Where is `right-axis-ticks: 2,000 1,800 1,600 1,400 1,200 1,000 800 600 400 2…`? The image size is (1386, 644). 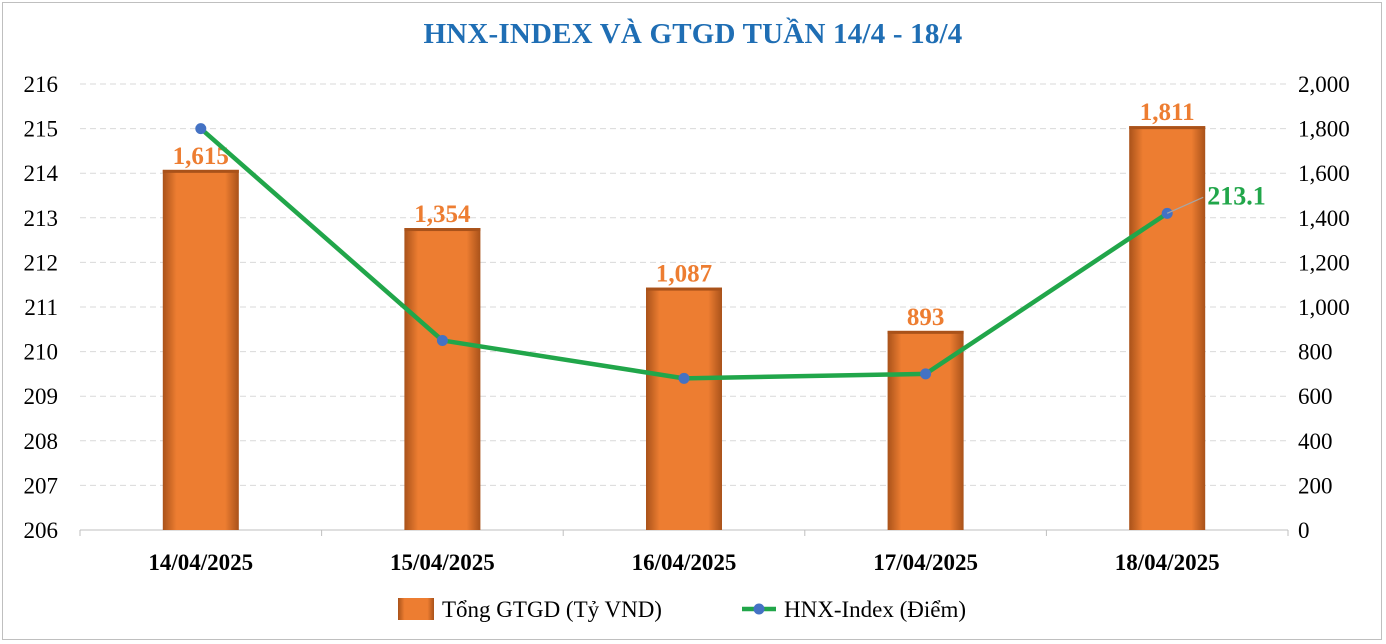
right-axis-ticks: 2,000 1,800 1,600 1,400 1,200 1,000 800 600 400 2… is located at coordinates (1324, 307).